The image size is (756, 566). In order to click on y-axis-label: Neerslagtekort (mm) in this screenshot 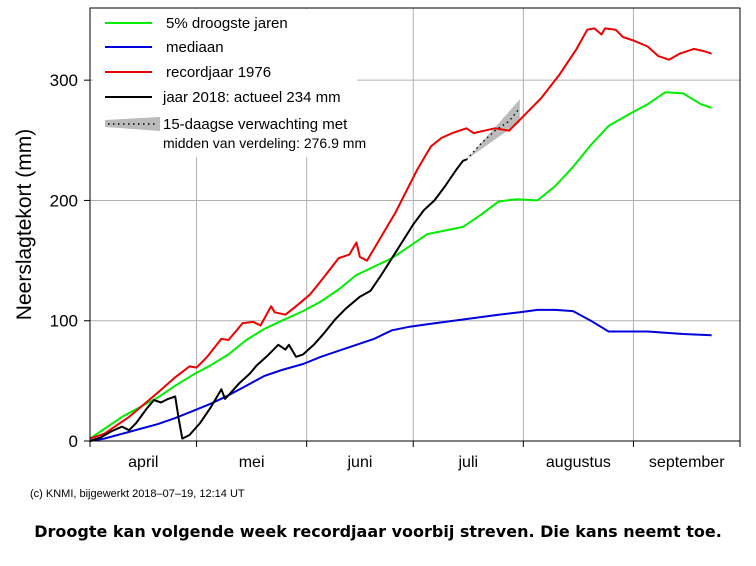, I will do `click(24, 224)`.